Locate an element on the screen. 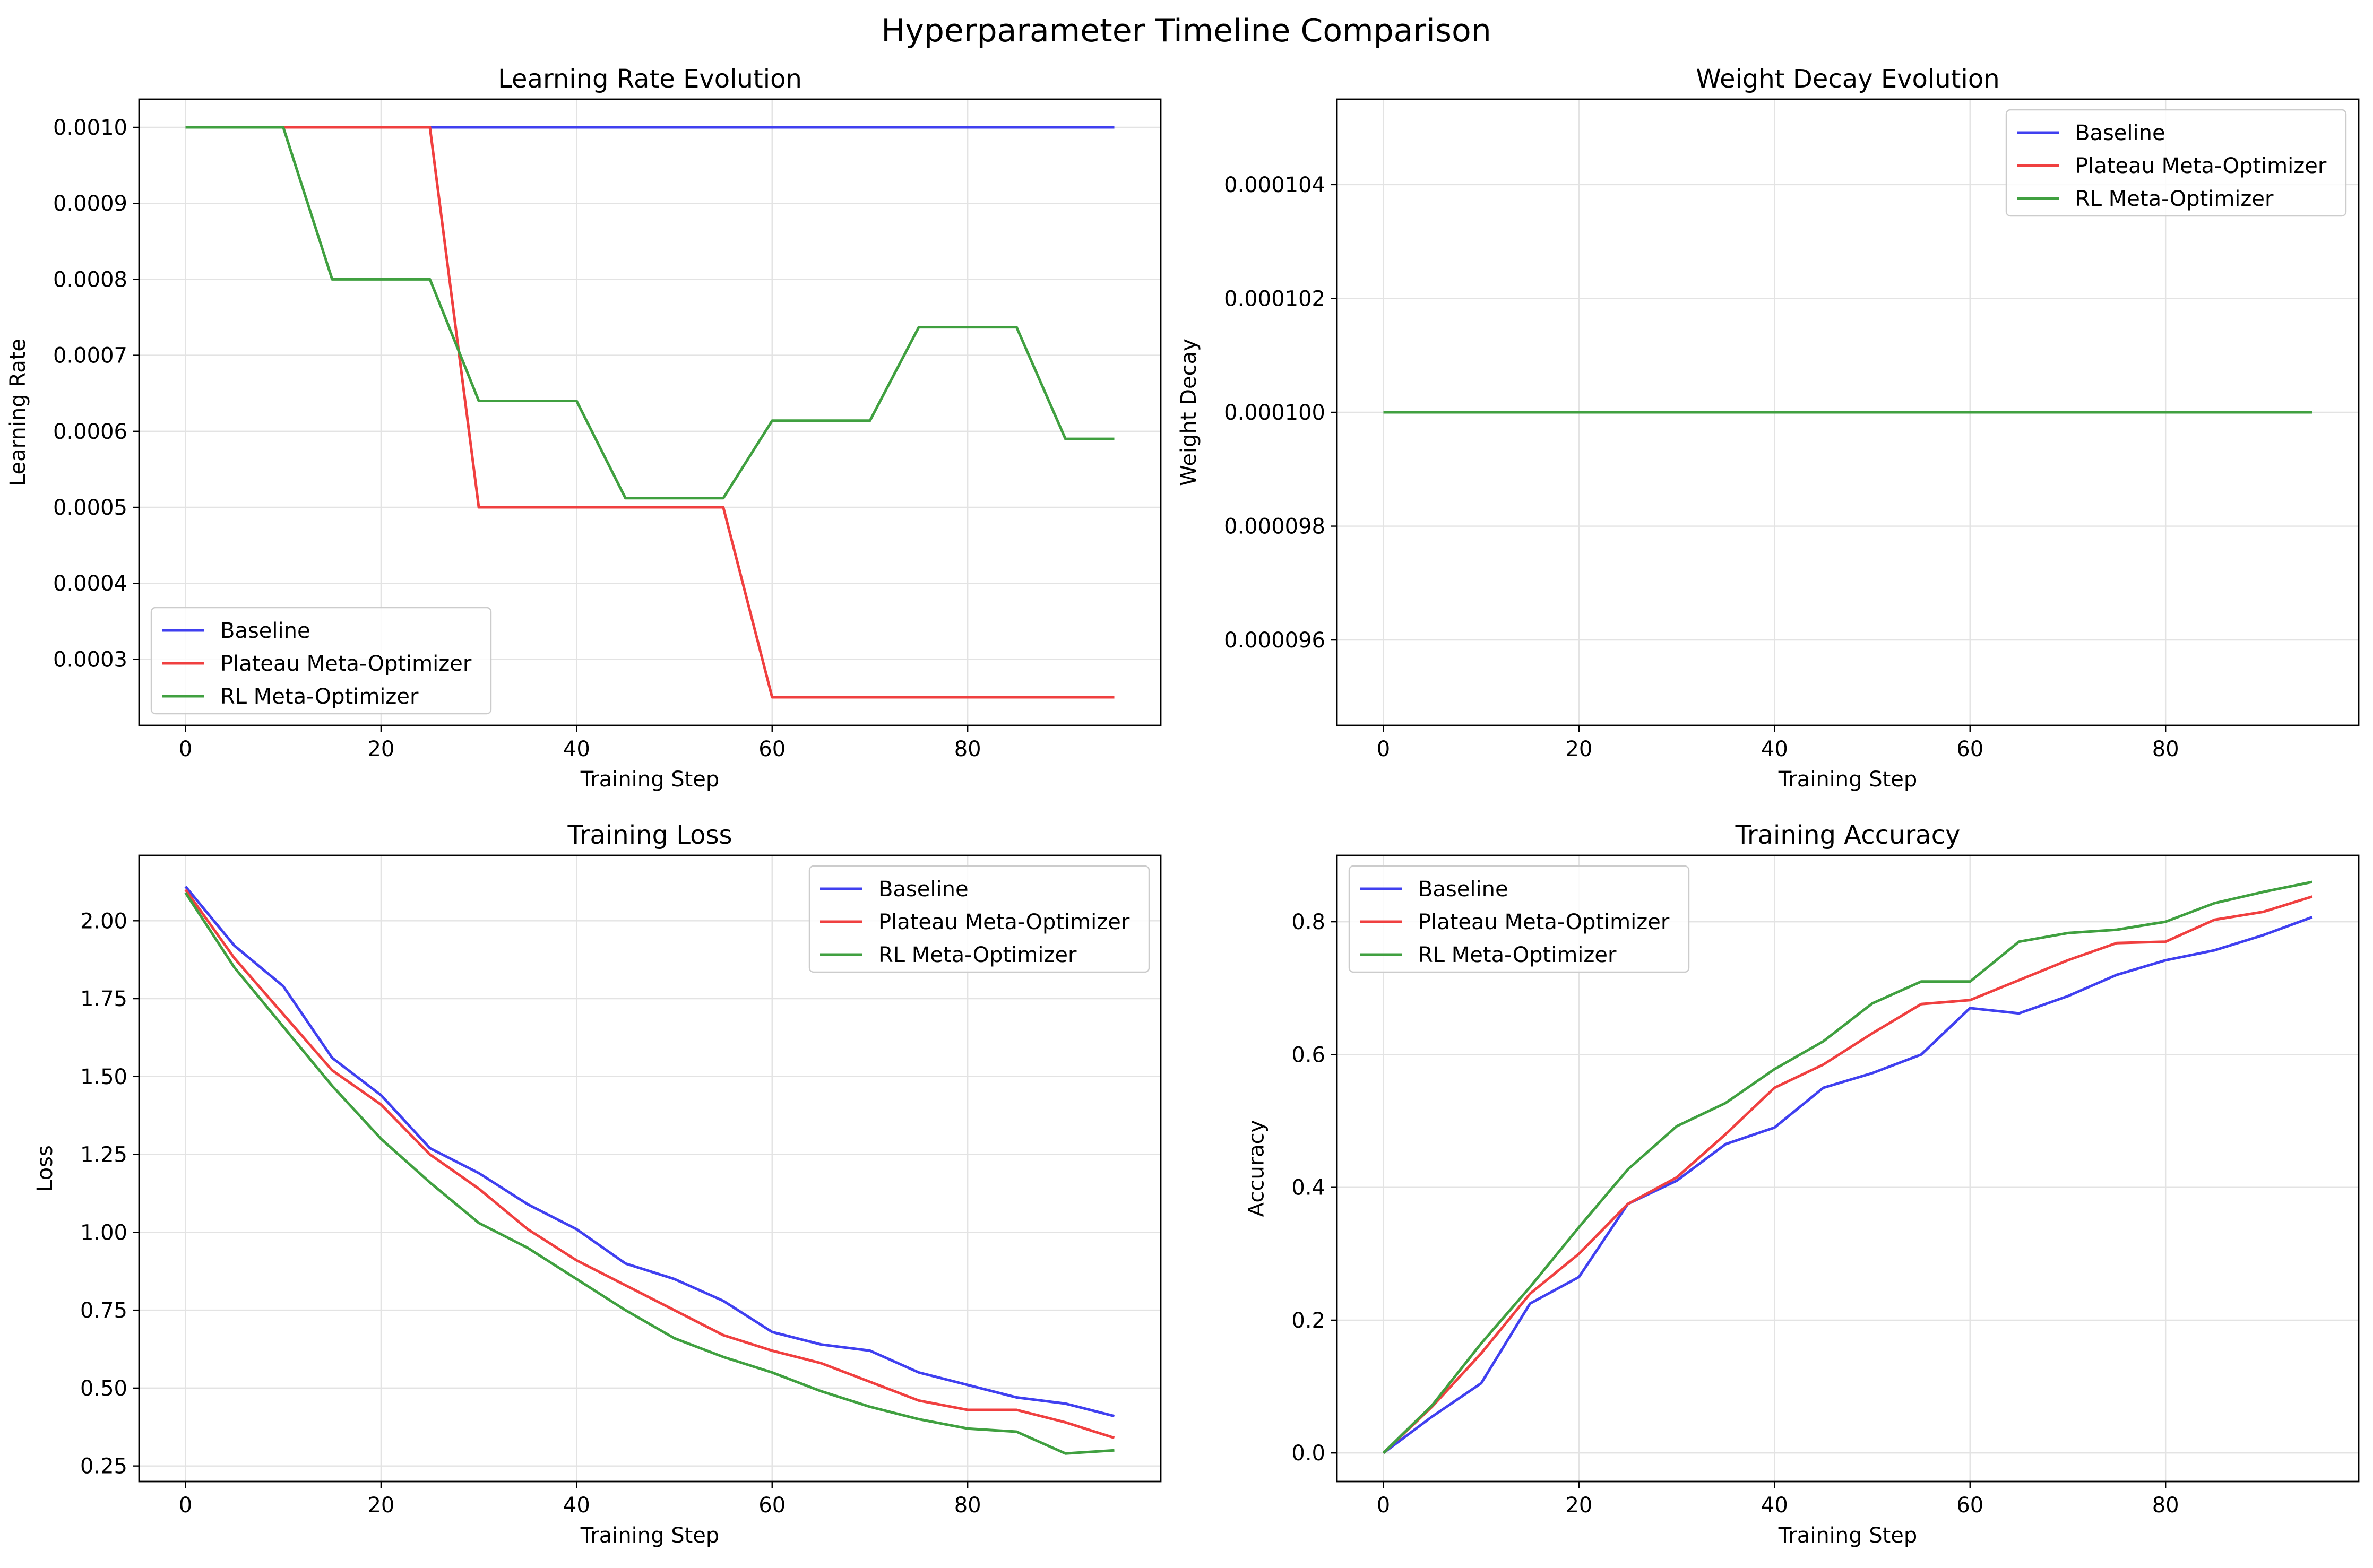  y-tick-label: 2.00 is located at coordinates (103, 921).